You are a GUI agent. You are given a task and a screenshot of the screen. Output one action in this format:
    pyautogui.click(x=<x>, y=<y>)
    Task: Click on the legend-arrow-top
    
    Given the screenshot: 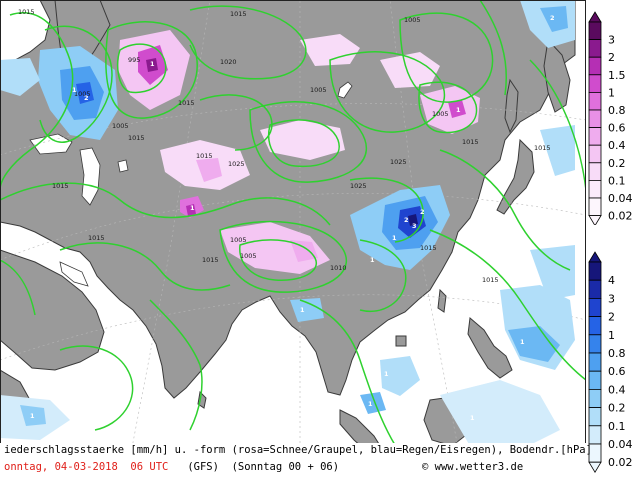 What is the action you would take?
    pyautogui.click(x=595, y=17)
    